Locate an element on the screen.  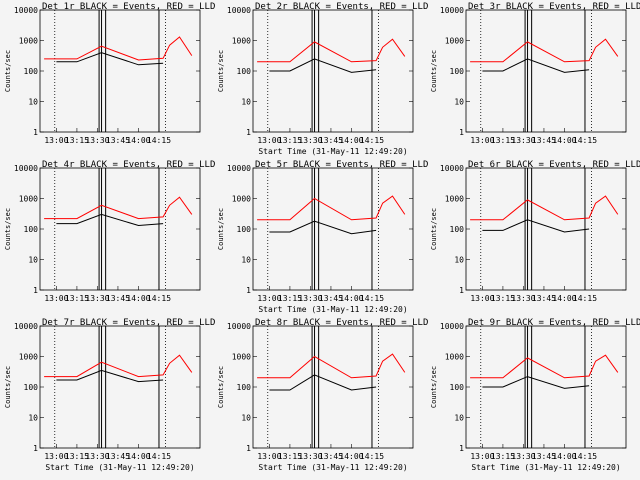
panel-title: Det 7r BLACK = Events, RED = LLD is located at coordinates (128, 323).